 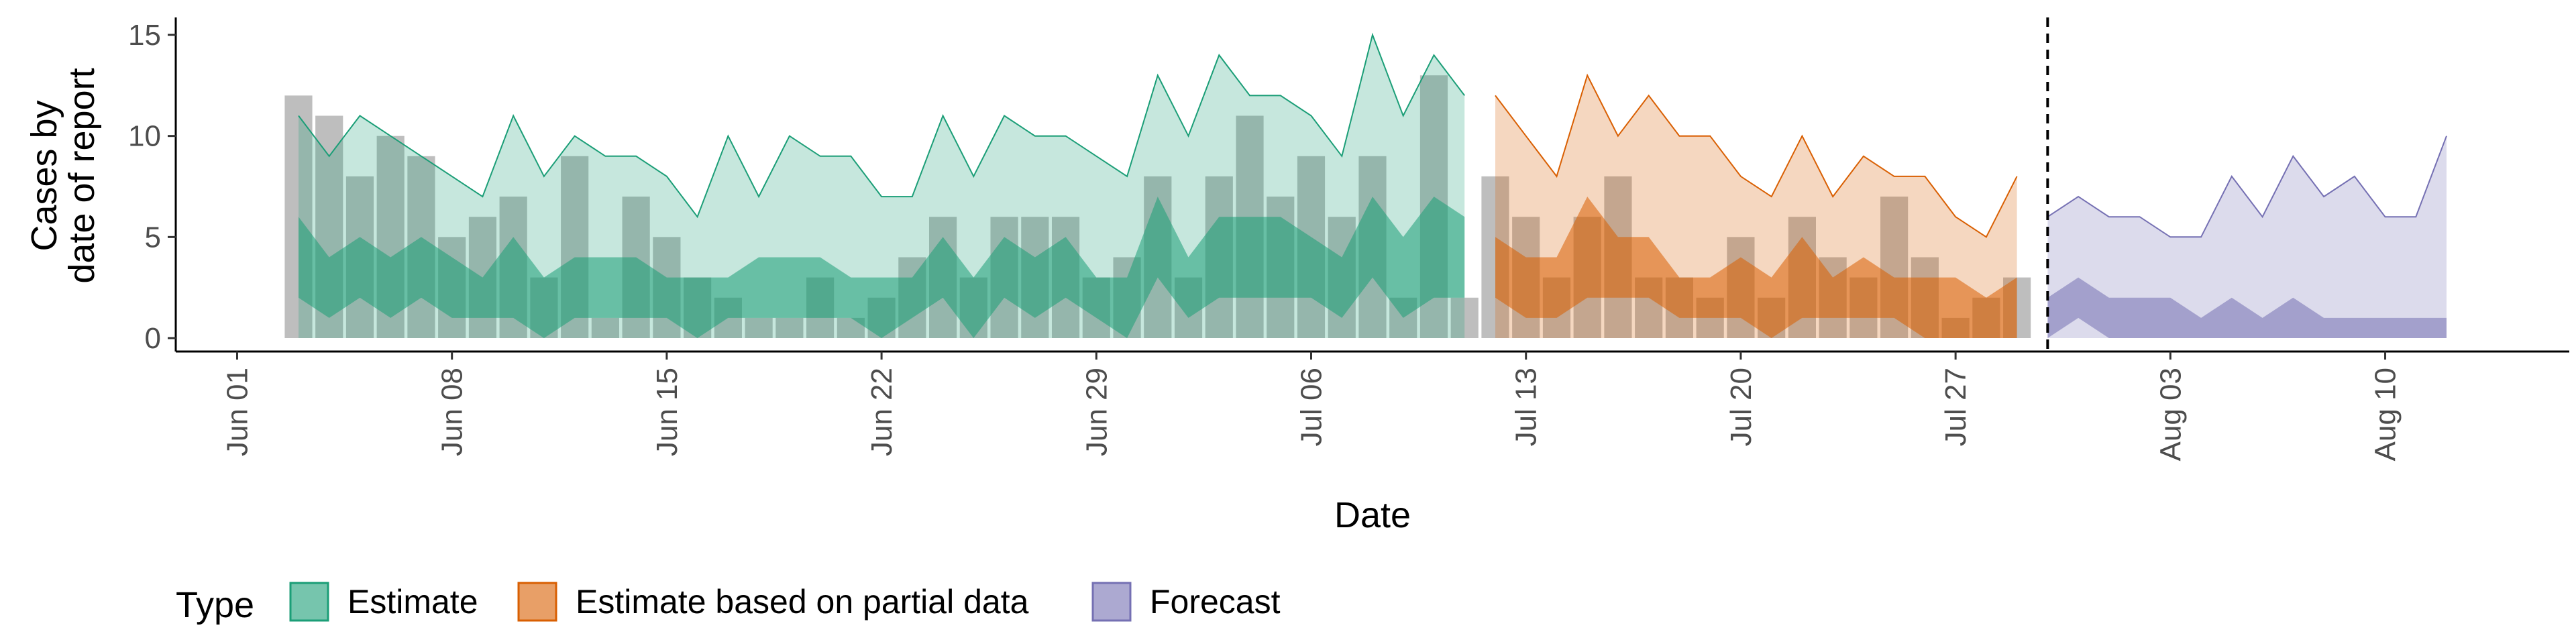 What do you see at coordinates (1311, 407) in the screenshot?
I see `x-tick-label-jul-06: Jul 06` at bounding box center [1311, 407].